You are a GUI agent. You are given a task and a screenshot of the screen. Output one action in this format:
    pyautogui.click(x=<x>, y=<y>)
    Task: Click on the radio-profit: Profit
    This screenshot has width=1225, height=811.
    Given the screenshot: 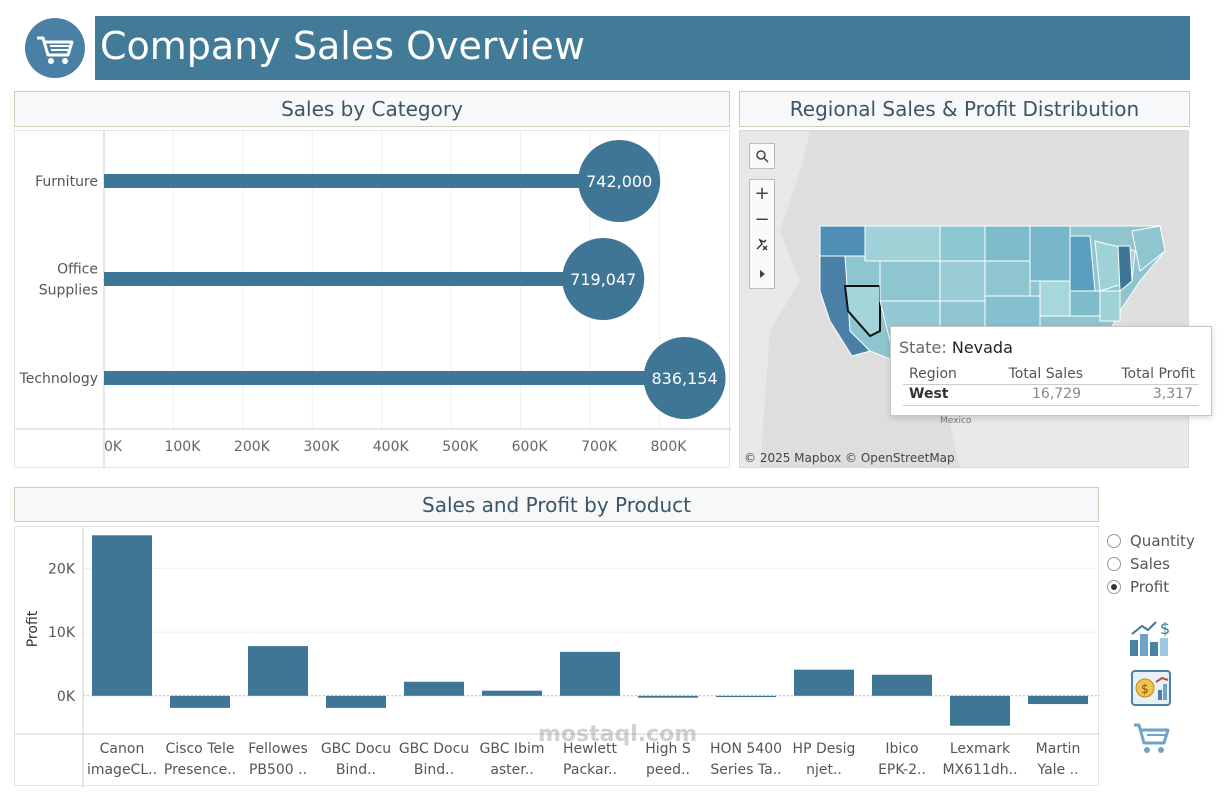 What is the action you would take?
    pyautogui.click(x=1138, y=587)
    